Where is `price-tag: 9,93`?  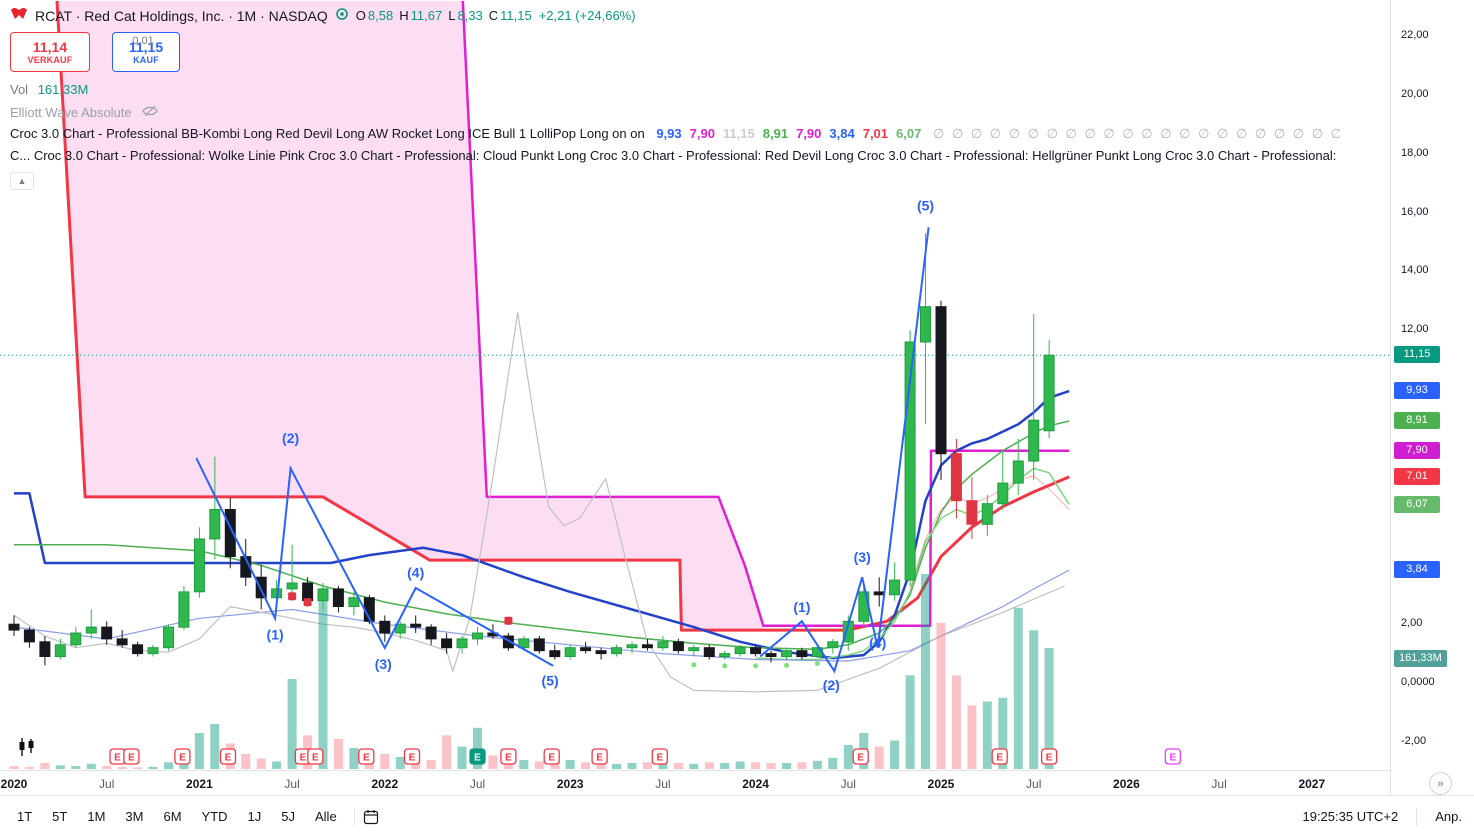
price-tag: 9,93 is located at coordinates (1417, 391).